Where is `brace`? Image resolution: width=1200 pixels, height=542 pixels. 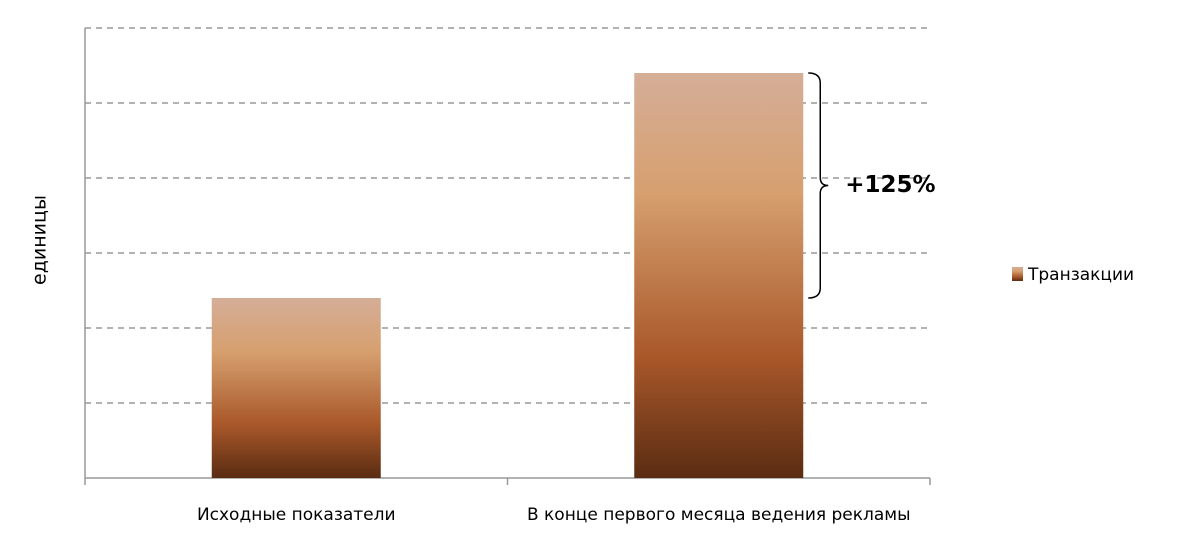
brace is located at coordinates (818, 185).